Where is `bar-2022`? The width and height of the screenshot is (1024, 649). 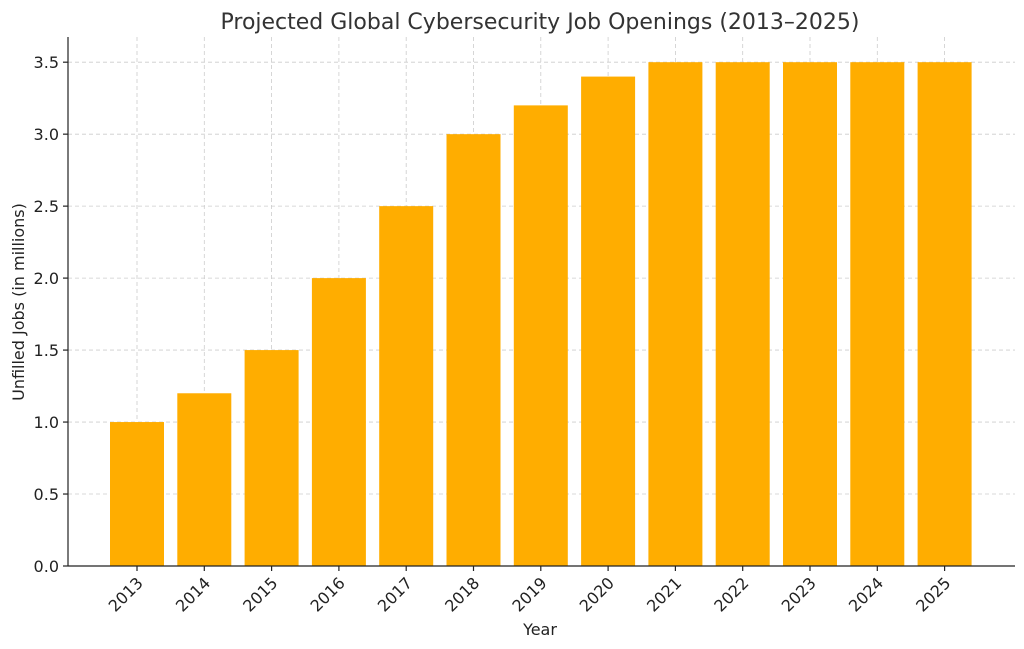
bar-2022 is located at coordinates (742, 314).